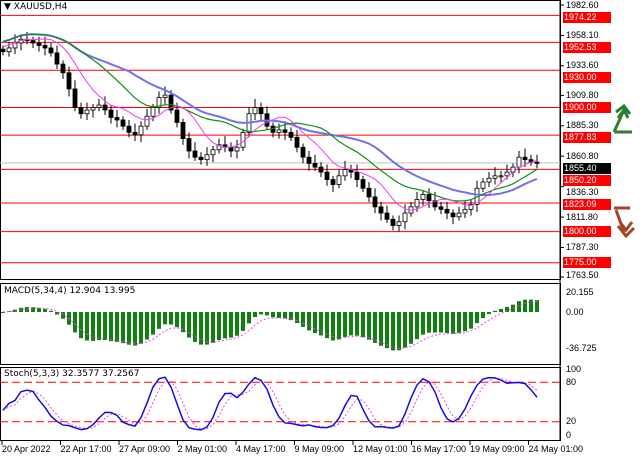 The height and width of the screenshot is (457, 640). I want to click on time-tick-label: 22 Apr 17:00, so click(86, 449).